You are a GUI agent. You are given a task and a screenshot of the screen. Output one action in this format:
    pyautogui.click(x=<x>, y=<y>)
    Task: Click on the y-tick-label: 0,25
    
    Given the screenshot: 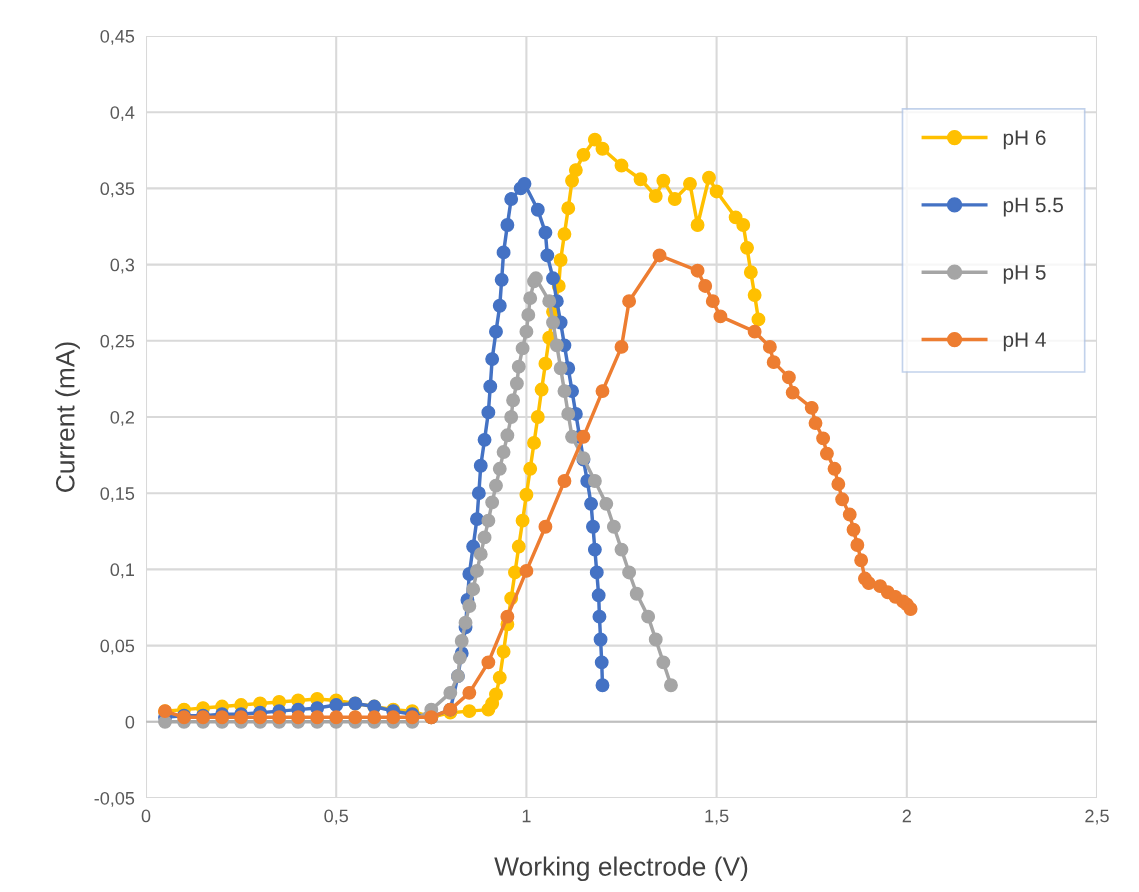 What is the action you would take?
    pyautogui.click(x=117, y=342)
    